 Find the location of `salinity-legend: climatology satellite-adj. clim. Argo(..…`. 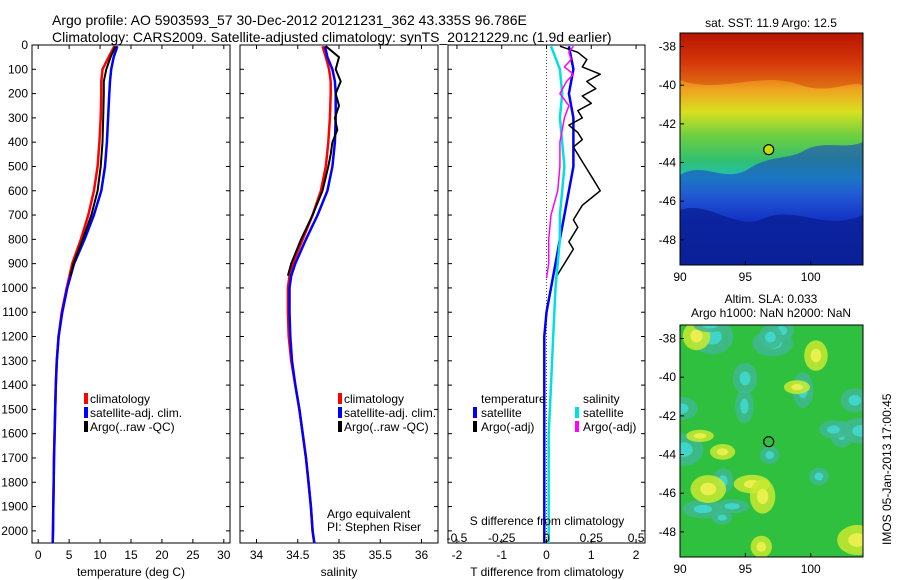

salinity-legend: climatology satellite-adj. clim. Argo(..… is located at coordinates (387, 413).